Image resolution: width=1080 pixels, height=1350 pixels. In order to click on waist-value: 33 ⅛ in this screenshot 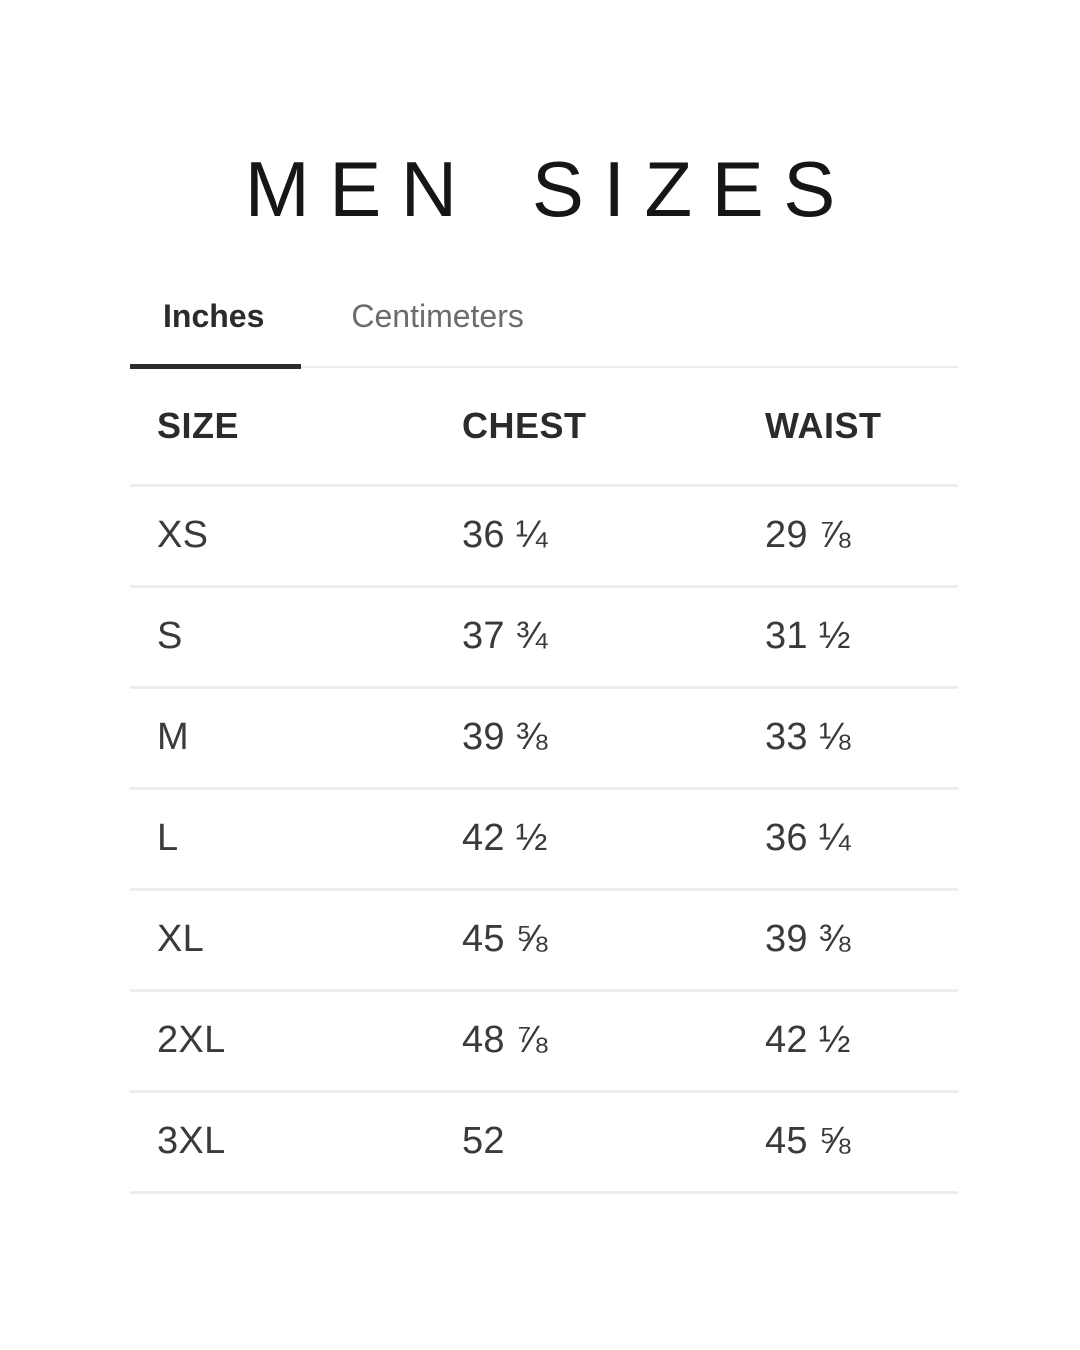, I will do `click(808, 737)`.